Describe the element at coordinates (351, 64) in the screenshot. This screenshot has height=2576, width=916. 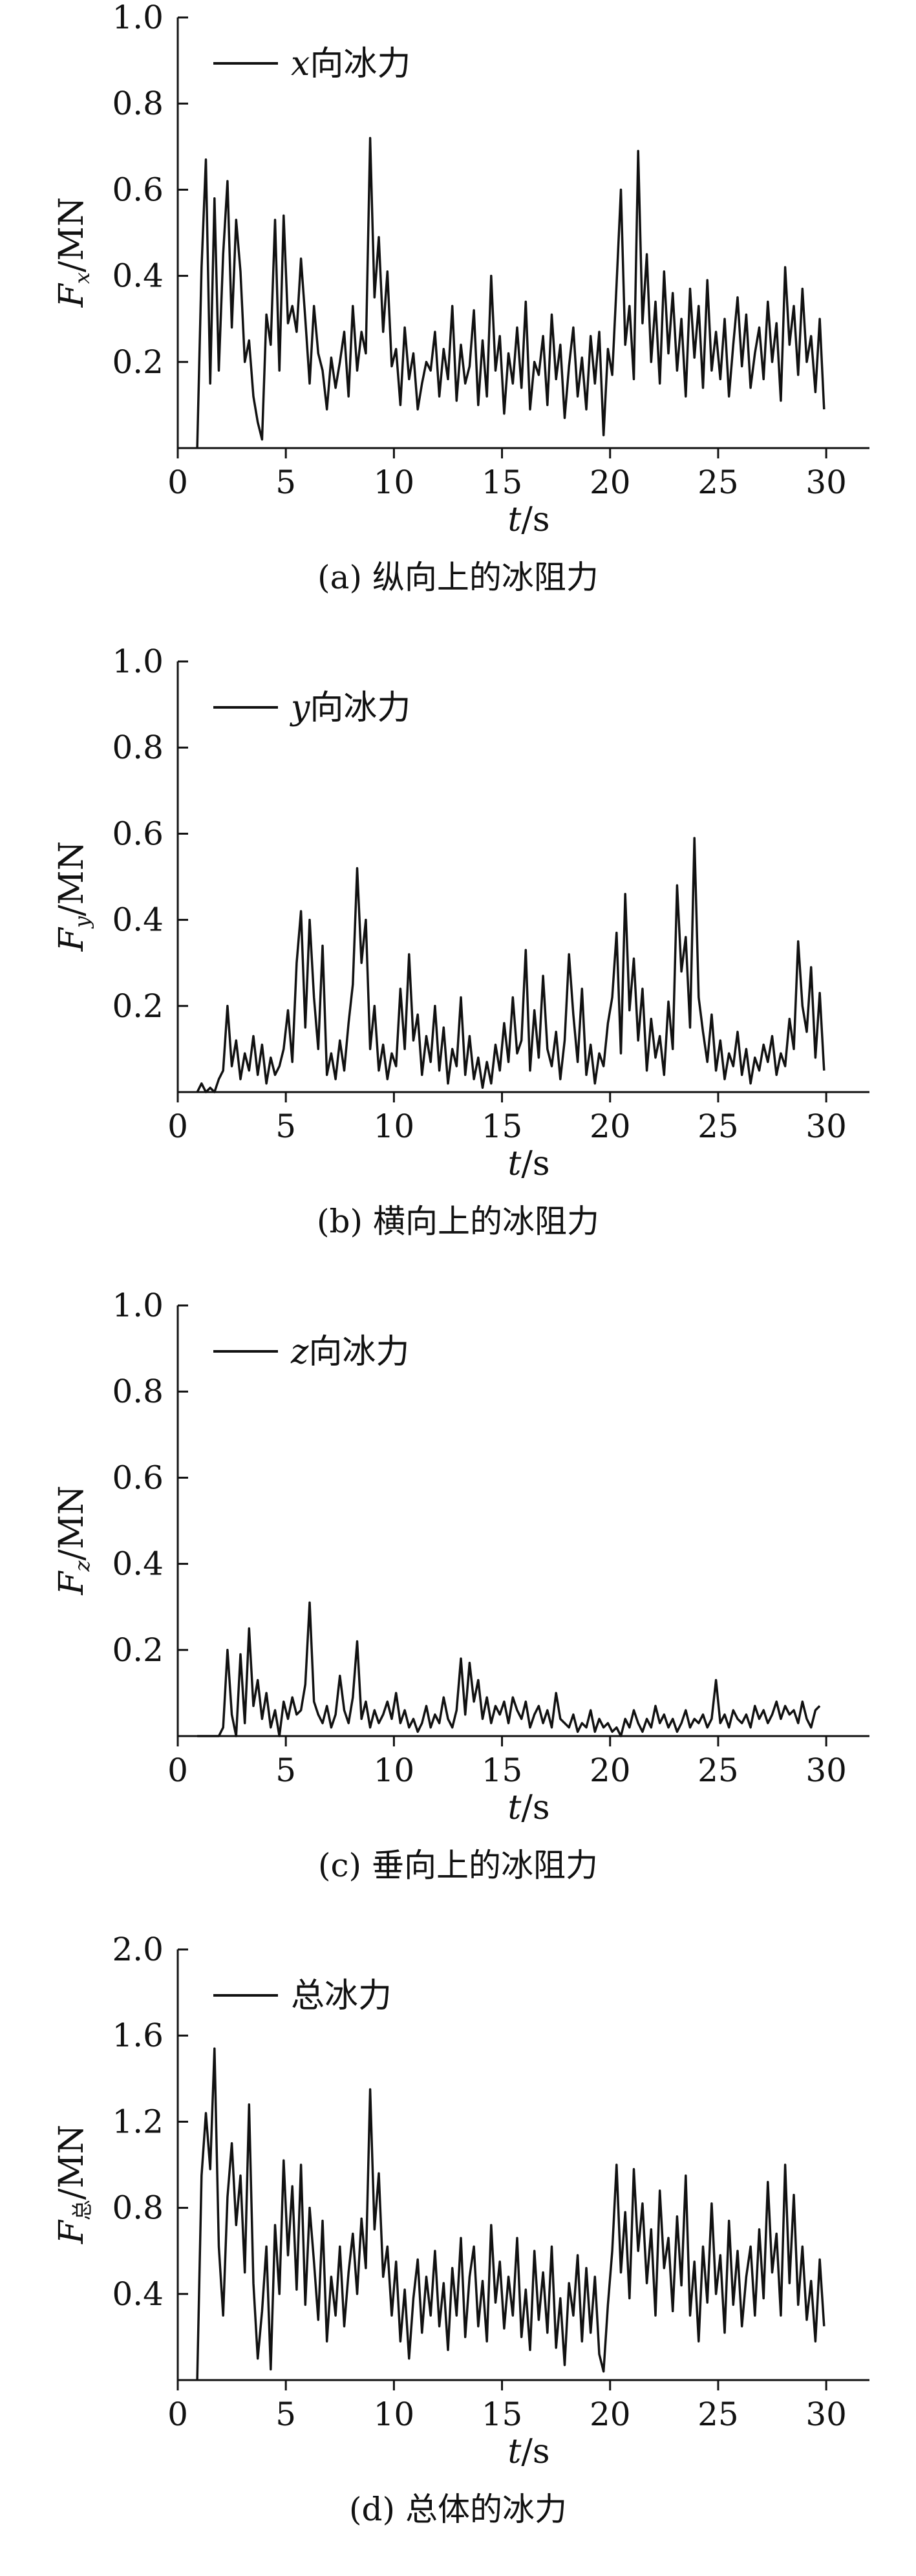
I see `legend-label: x向冰力` at that location.